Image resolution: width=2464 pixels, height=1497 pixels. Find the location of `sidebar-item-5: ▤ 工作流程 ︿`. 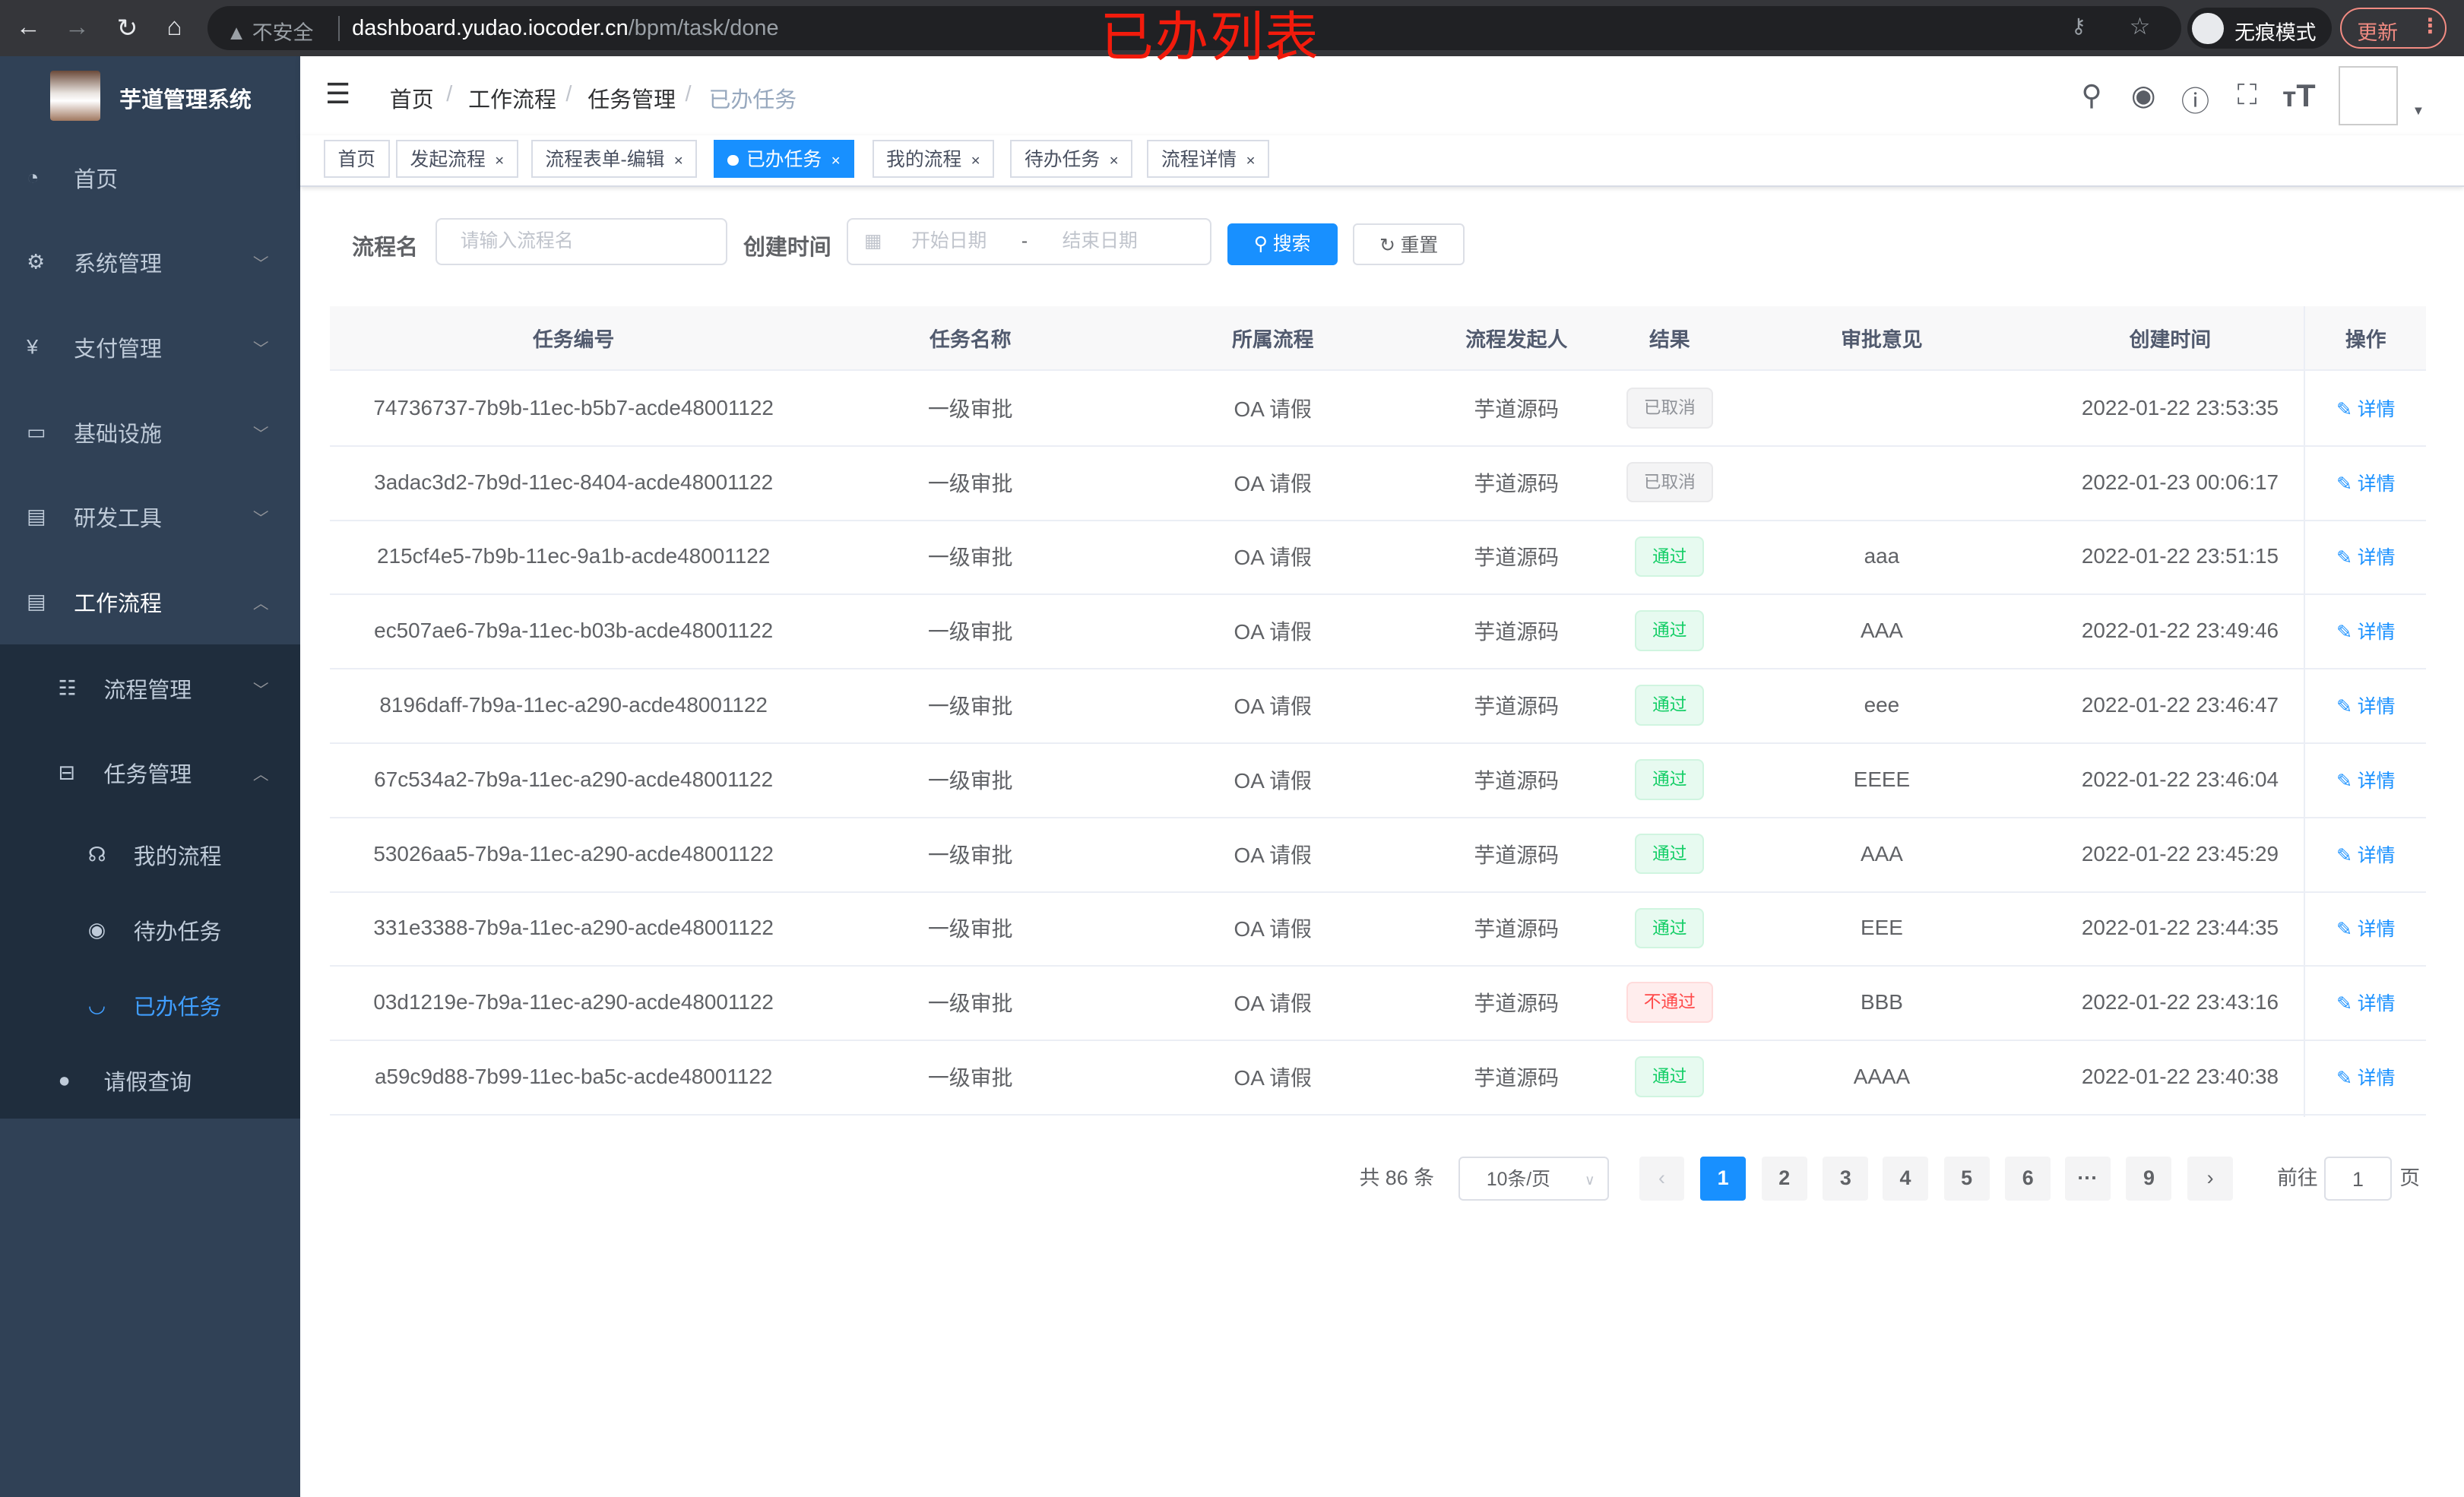

sidebar-item-5: ▤ 工作流程 ︿ is located at coordinates (150, 601).